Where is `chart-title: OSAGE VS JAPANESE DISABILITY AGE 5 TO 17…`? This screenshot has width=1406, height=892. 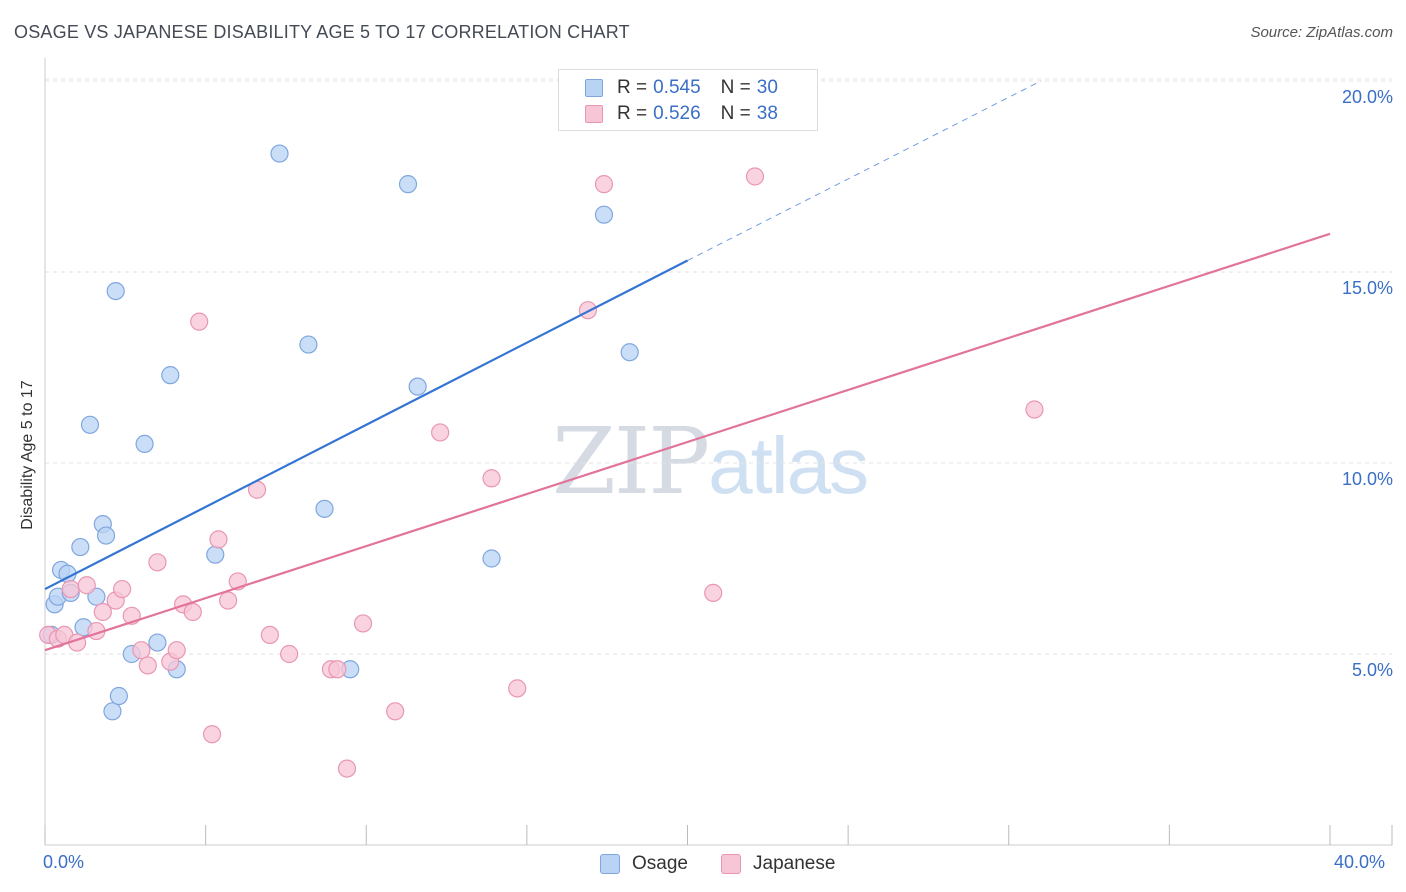 chart-title: OSAGE VS JAPANESE DISABILITY AGE 5 TO 17… is located at coordinates (322, 32).